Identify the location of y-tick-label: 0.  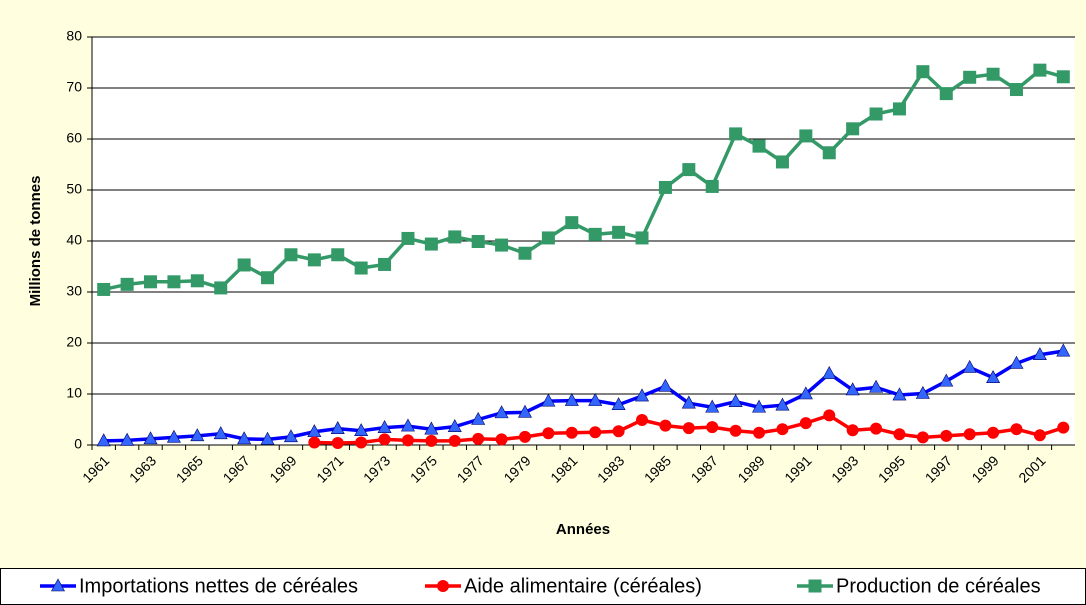
(78, 444).